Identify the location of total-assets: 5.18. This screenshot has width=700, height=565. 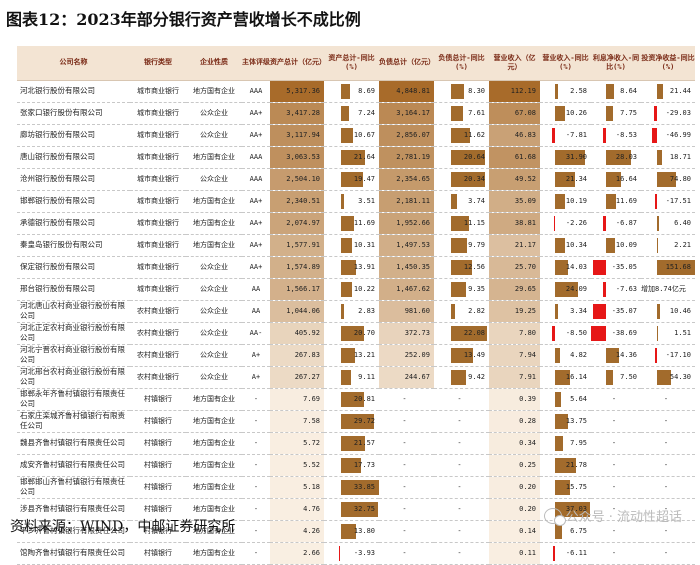
(297, 487).